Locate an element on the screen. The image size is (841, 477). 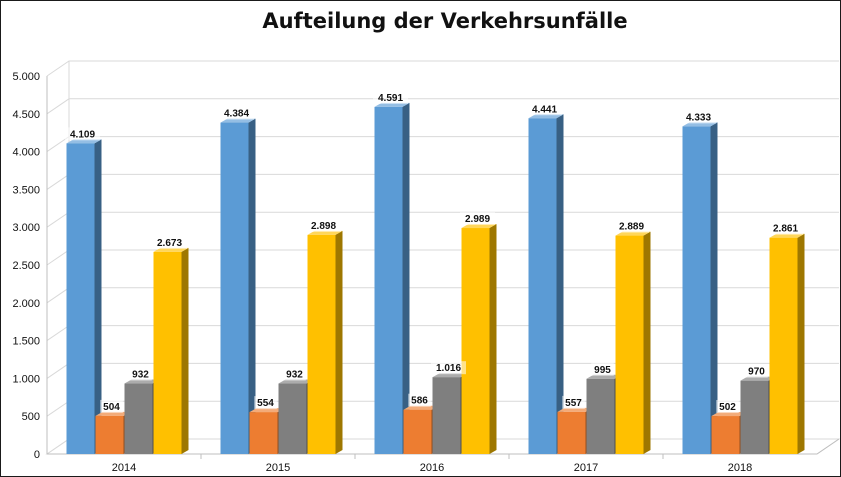
data-label: 970 is located at coordinates (756, 372).